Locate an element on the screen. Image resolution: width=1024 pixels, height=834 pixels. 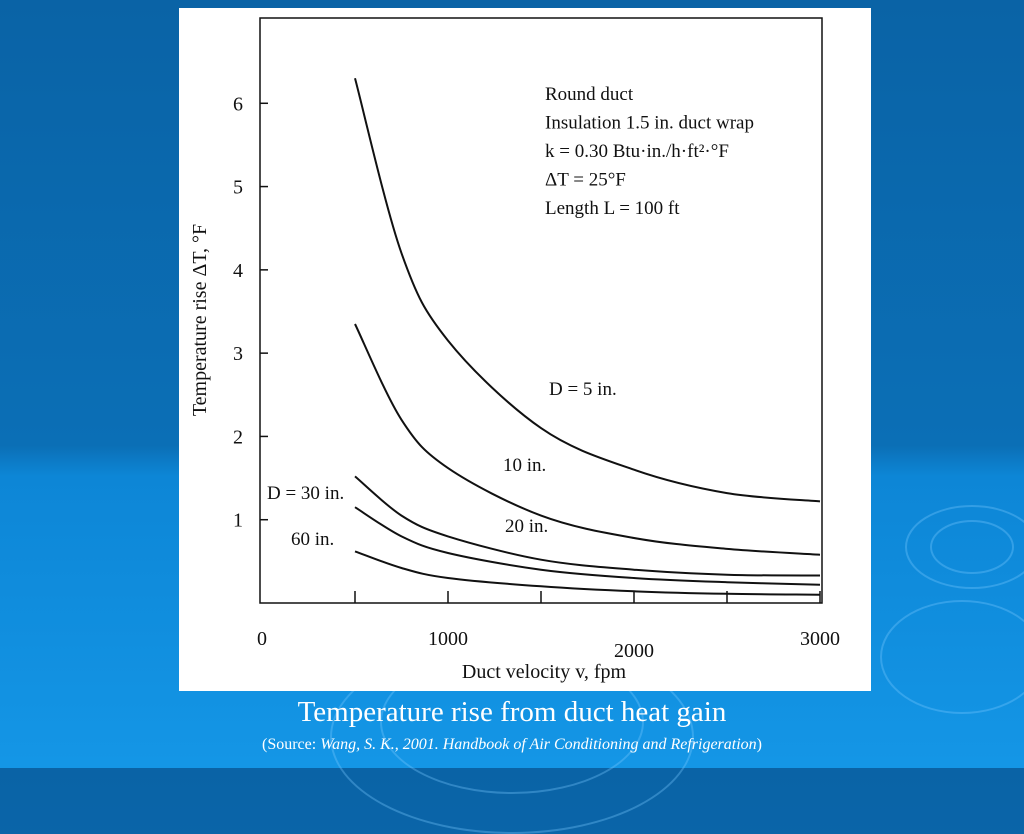
series-label: 10 in. is located at coordinates (524, 465).